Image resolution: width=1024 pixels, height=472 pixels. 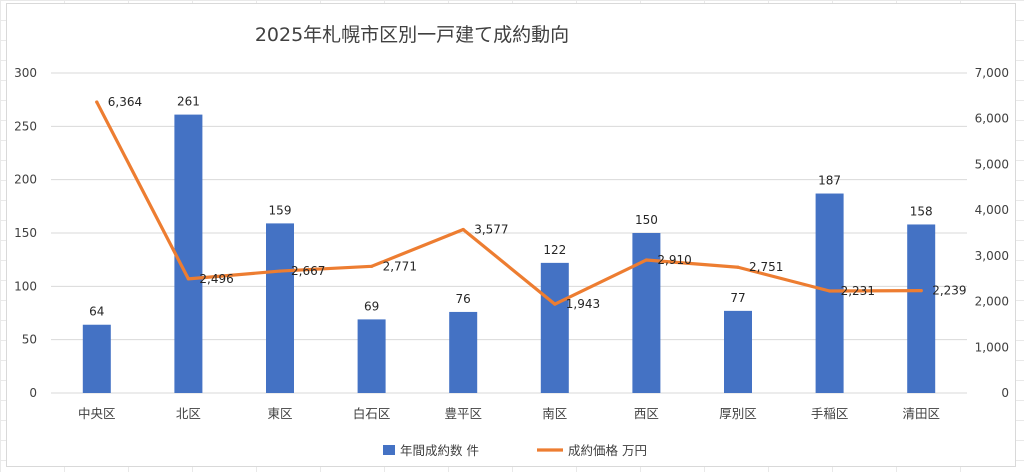 I want to click on y-left-tick-label: 250, so click(x=25, y=126).